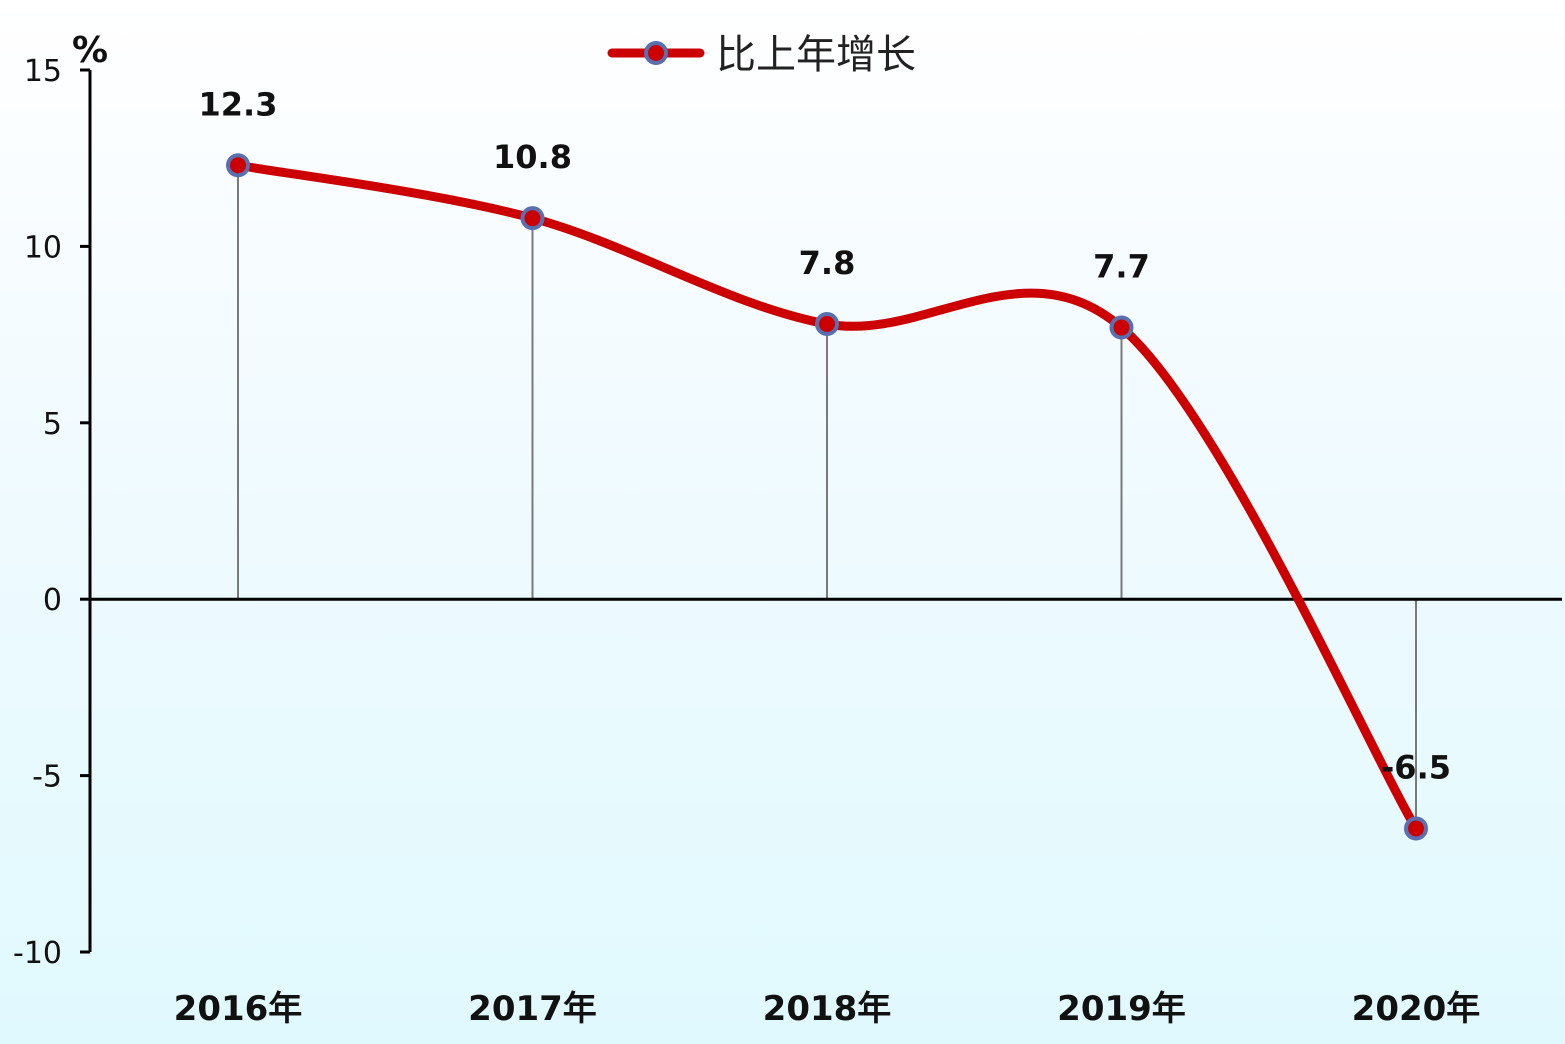  What do you see at coordinates (238, 104) in the screenshot?
I see `data-label: 12.3` at bounding box center [238, 104].